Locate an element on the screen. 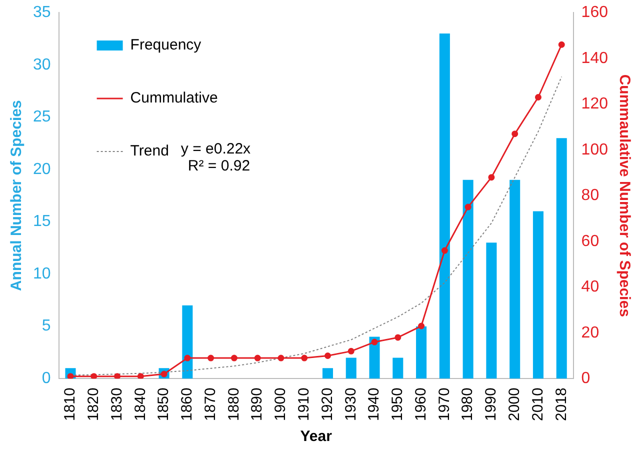 This screenshot has width=643, height=450. x-tick-label: 1970 is located at coordinates (444, 405).